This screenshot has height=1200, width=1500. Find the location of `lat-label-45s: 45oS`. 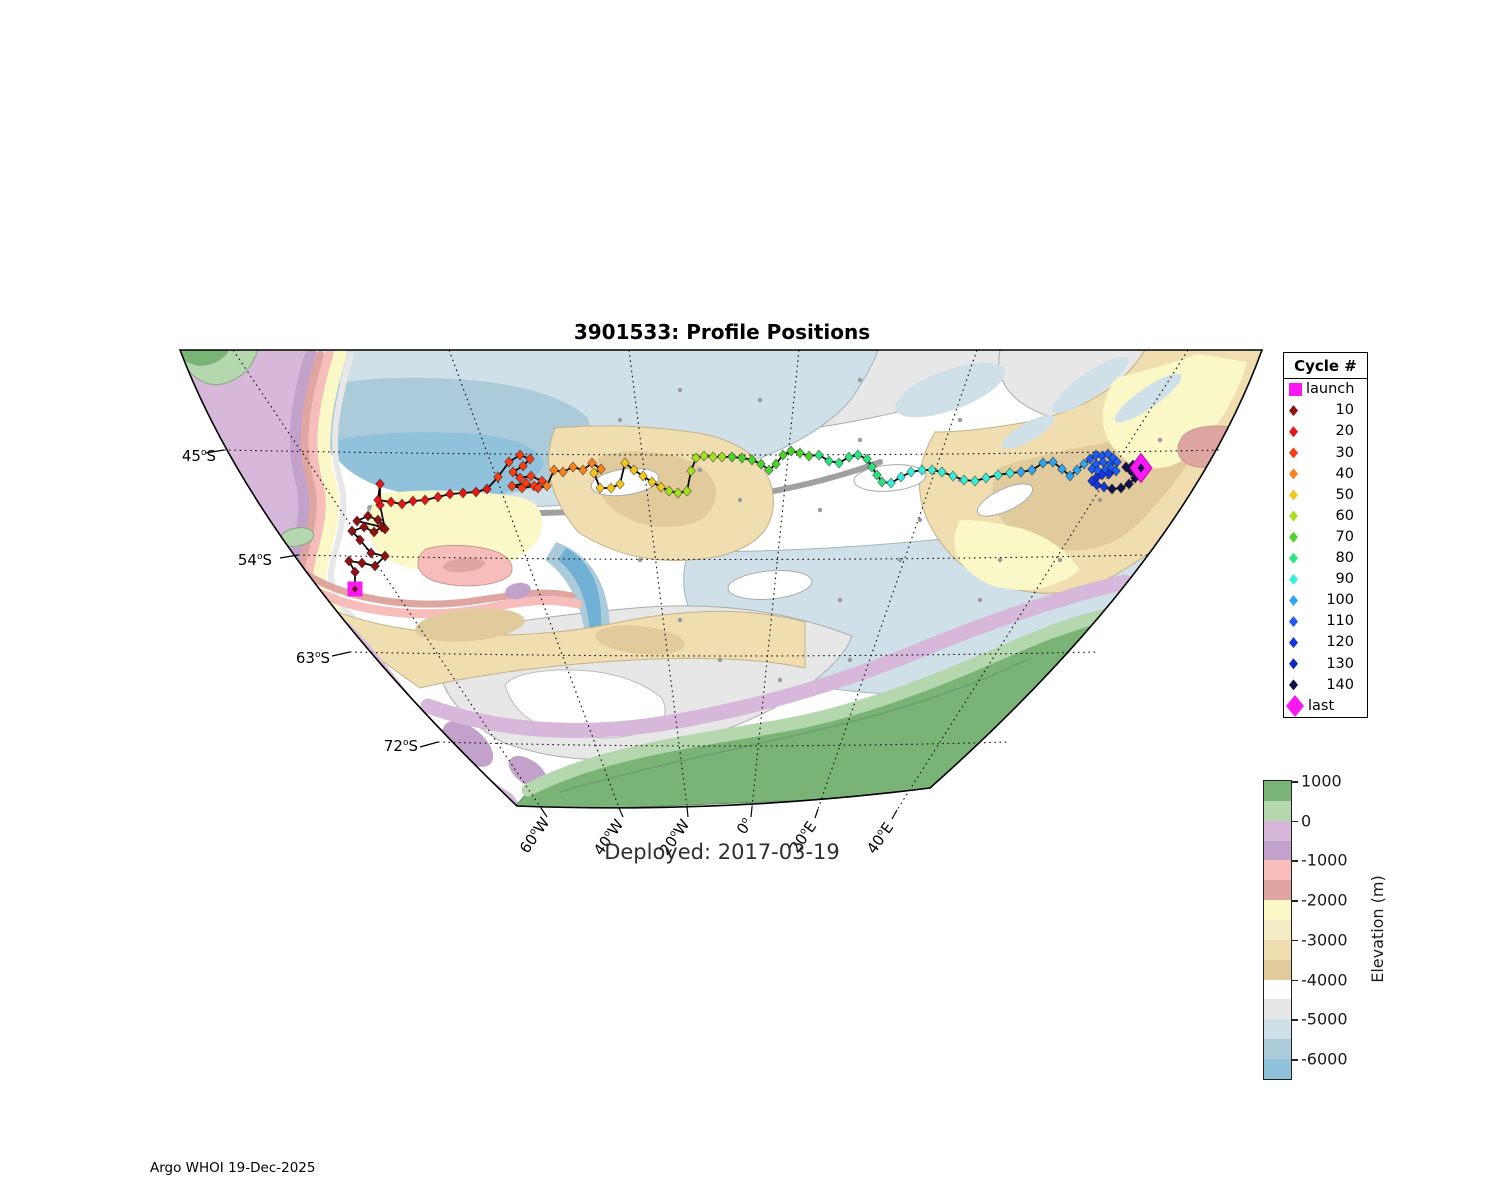

lat-label-45s: 45oS is located at coordinates (199, 456).